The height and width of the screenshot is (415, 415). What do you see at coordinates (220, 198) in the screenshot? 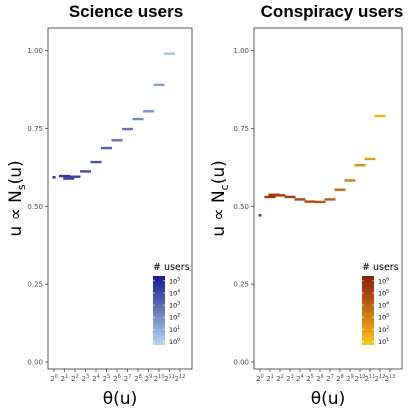
I see `y-axis-label: u ∝ Nc(u)` at bounding box center [220, 198].